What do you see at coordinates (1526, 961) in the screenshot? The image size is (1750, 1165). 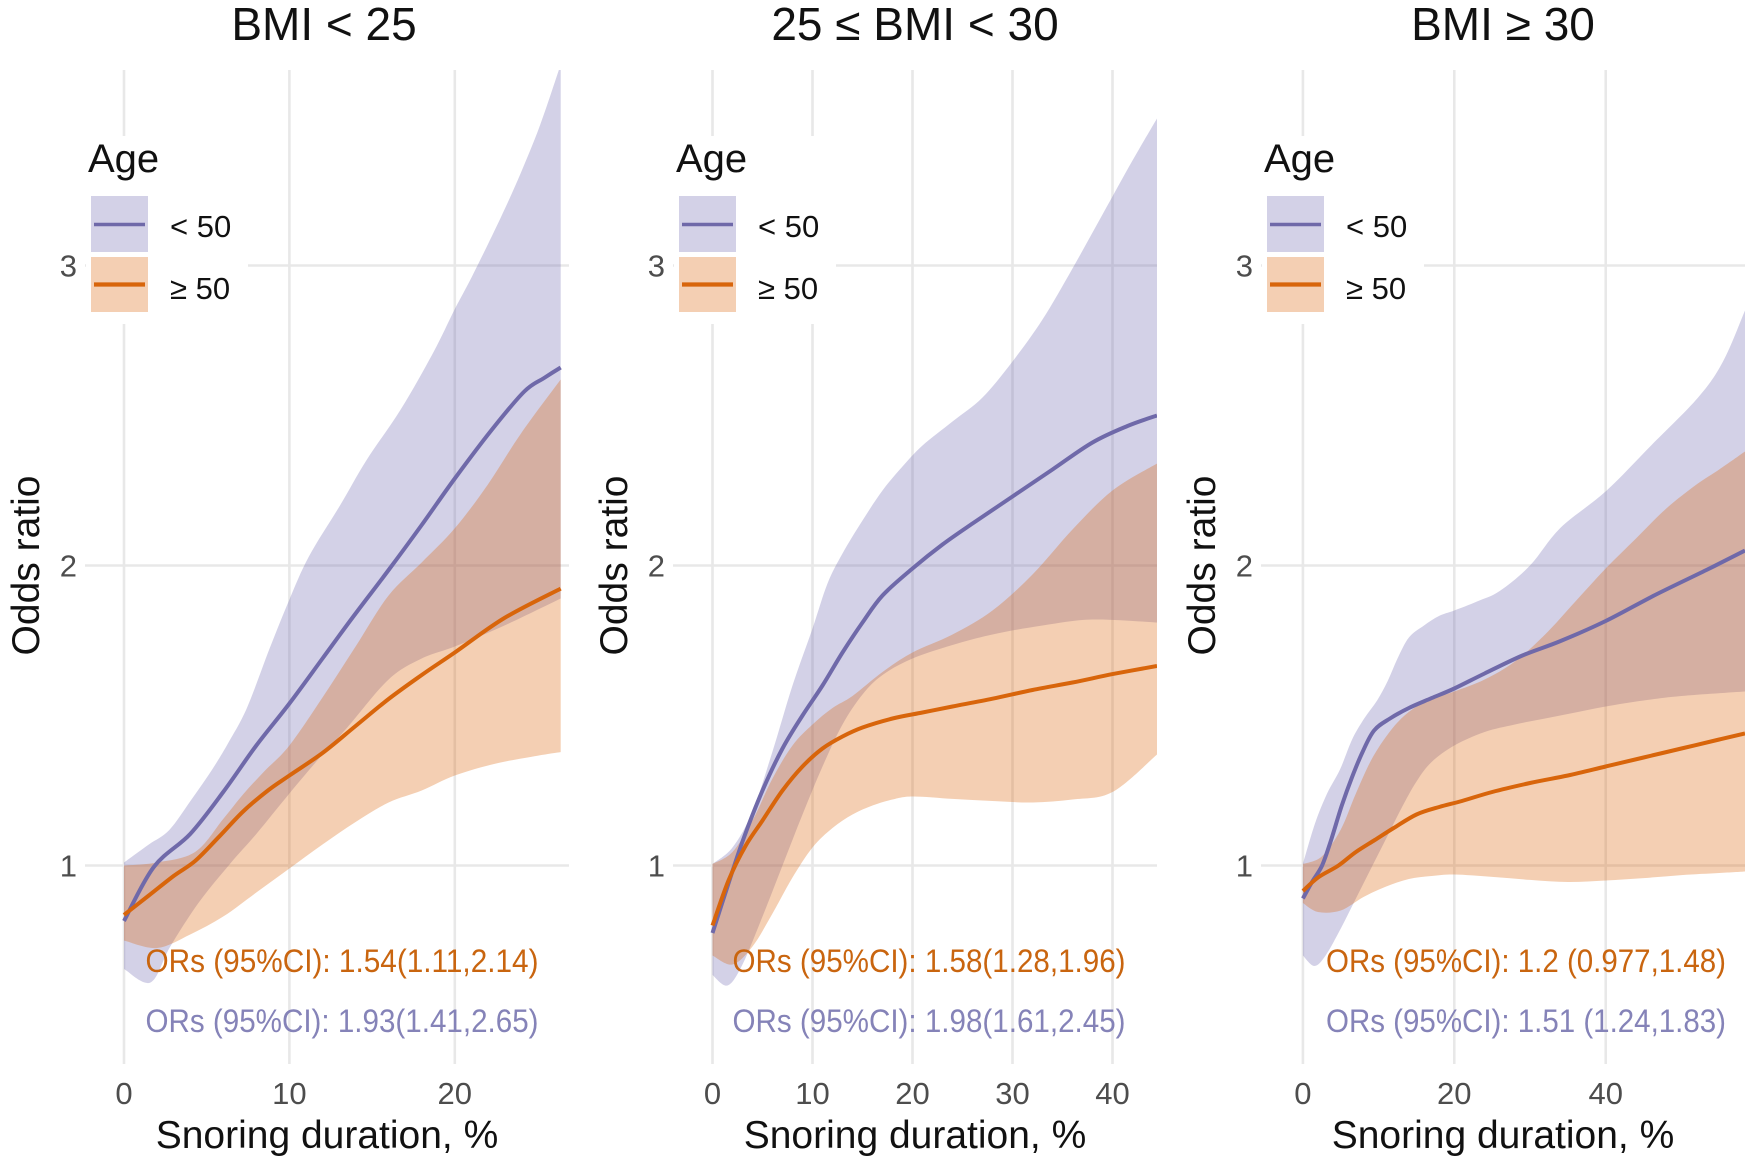 I see `svg-text: ORs (95%CI): 1.2 (0.977,1.48)` at bounding box center [1526, 961].